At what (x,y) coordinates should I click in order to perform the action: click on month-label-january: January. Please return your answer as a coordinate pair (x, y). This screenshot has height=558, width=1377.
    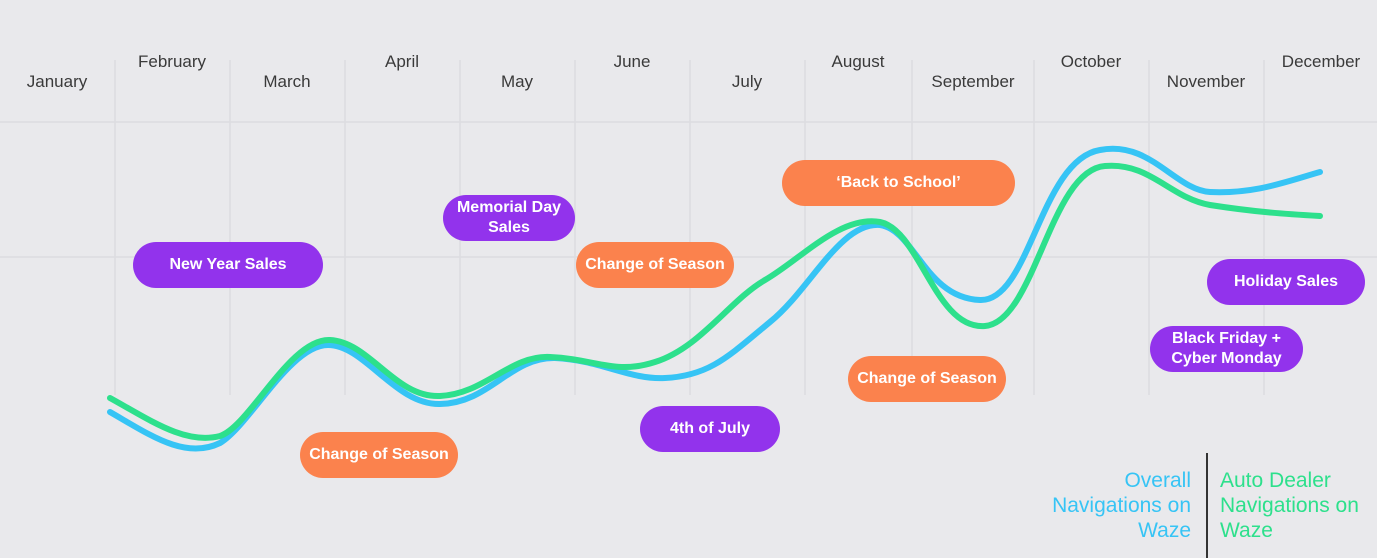
    Looking at the image, I should click on (57, 81).